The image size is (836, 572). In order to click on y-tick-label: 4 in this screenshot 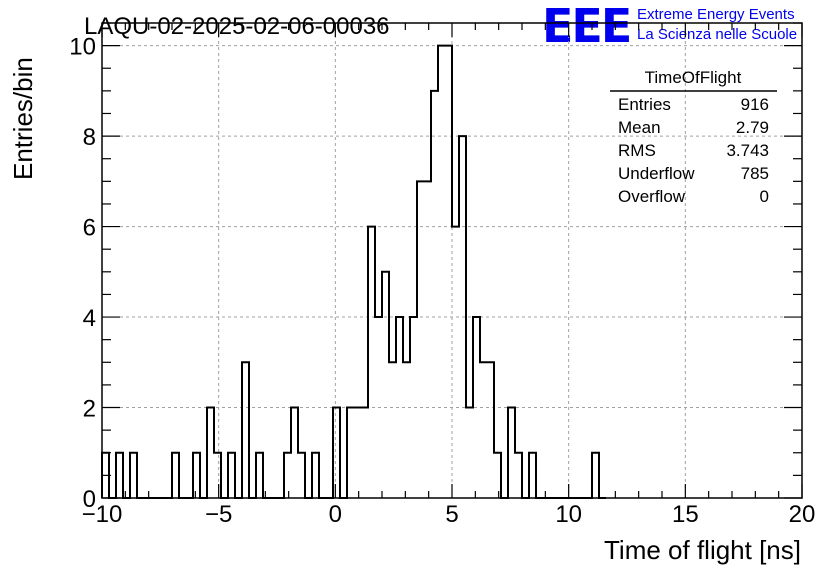, I will do `click(89, 318)`.